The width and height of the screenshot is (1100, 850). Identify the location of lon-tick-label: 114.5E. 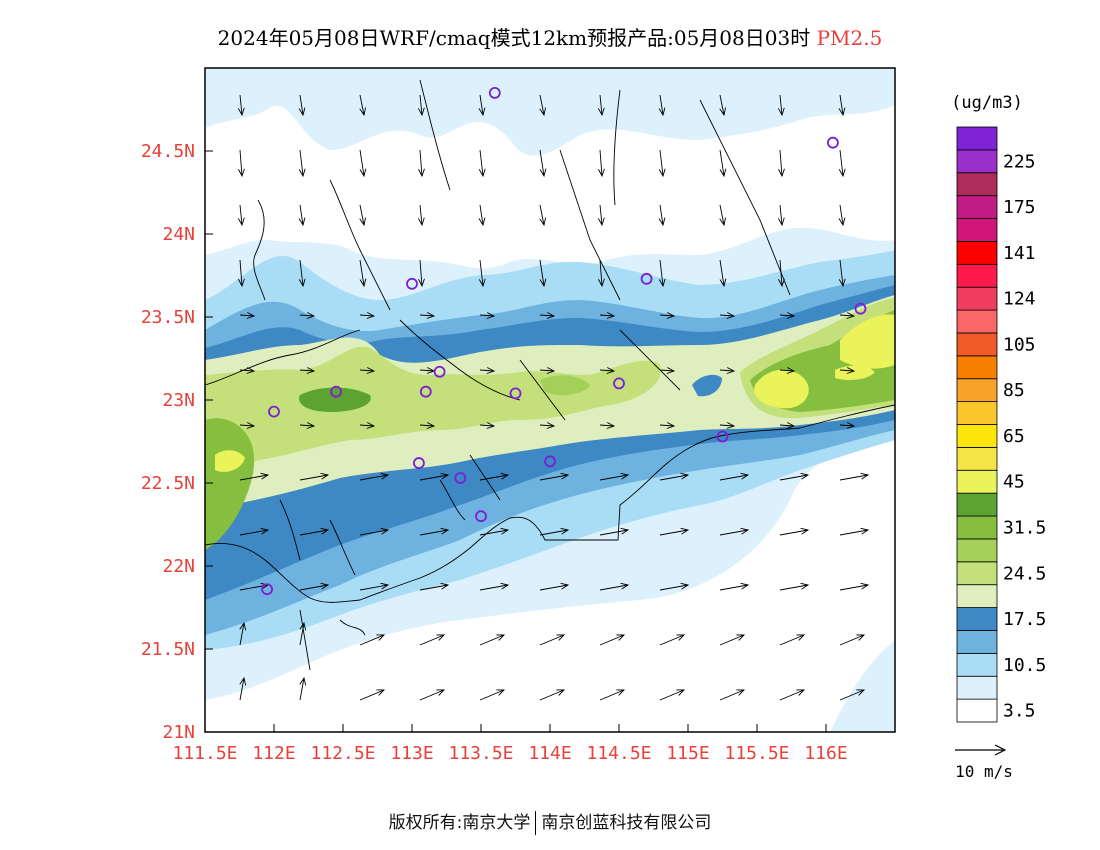
(618, 753).